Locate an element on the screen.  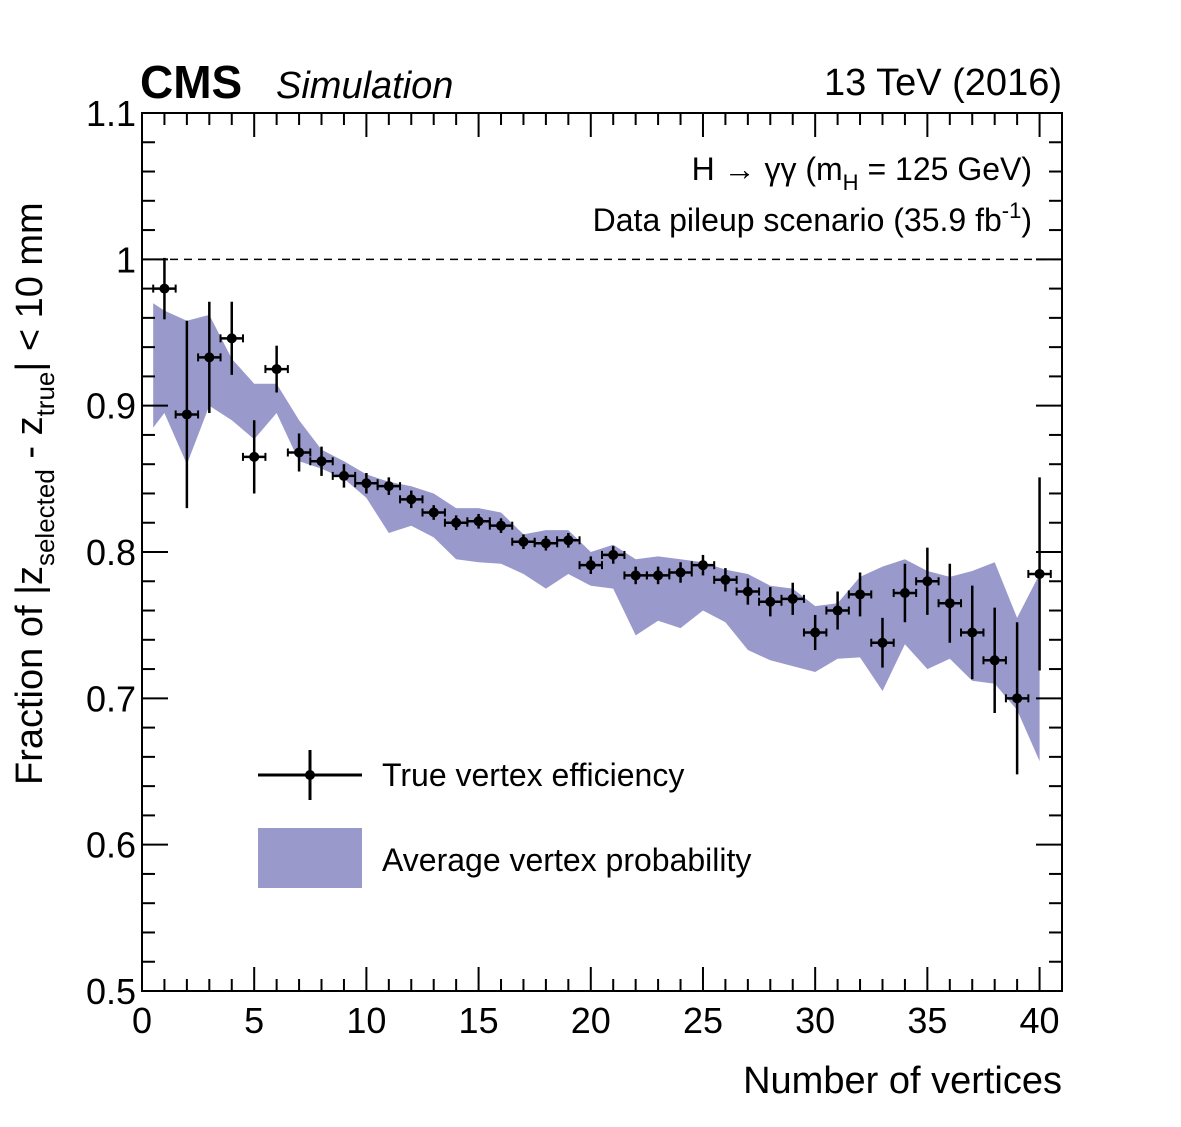
simulation-label: Simulation is located at coordinates (364, 86).